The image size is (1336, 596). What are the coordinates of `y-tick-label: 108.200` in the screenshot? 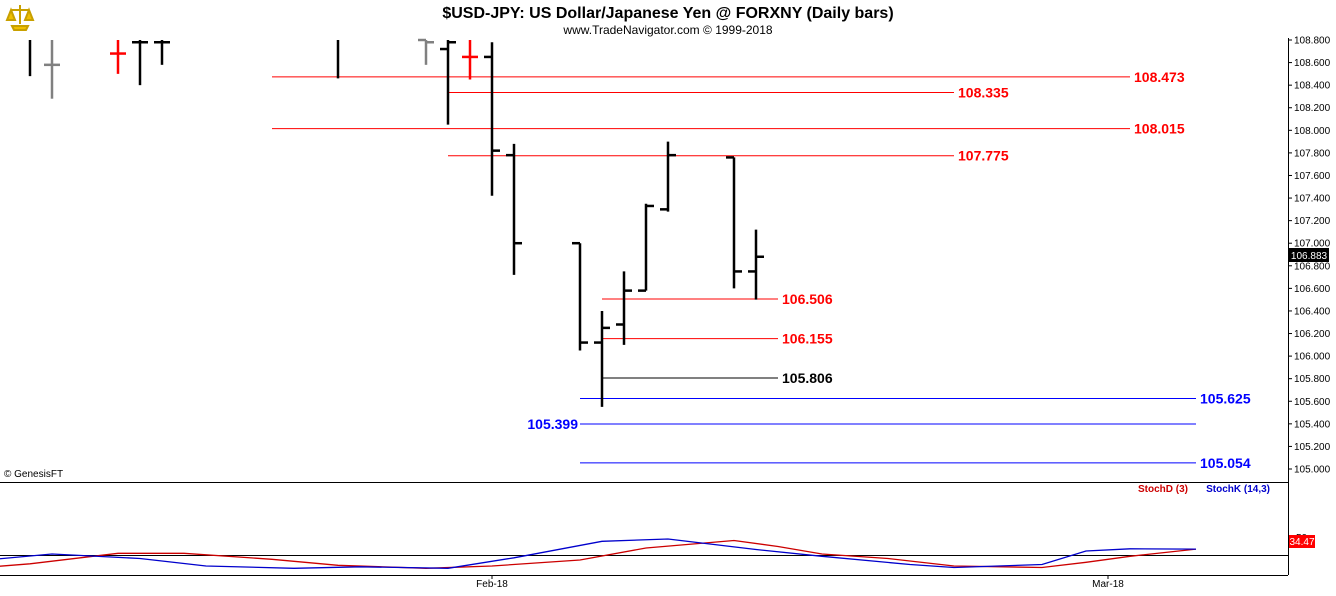 It's located at (1312, 108).